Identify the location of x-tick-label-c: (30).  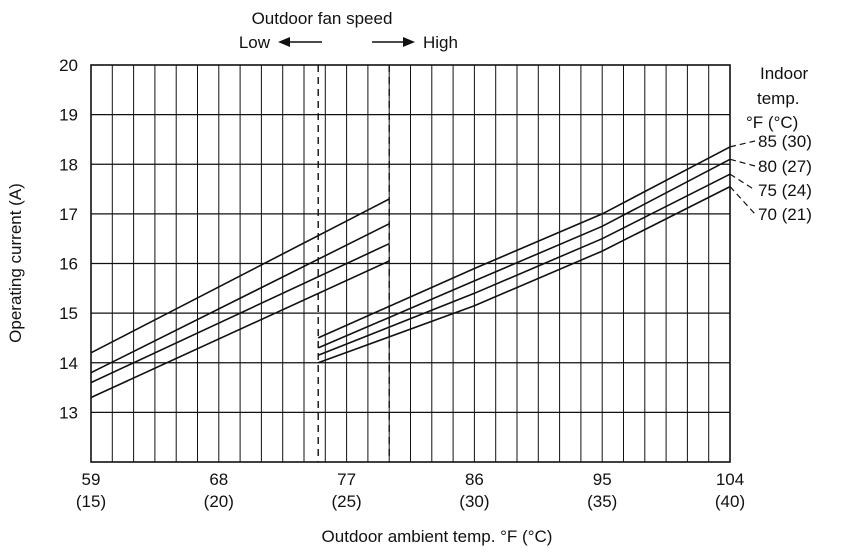
(474, 501).